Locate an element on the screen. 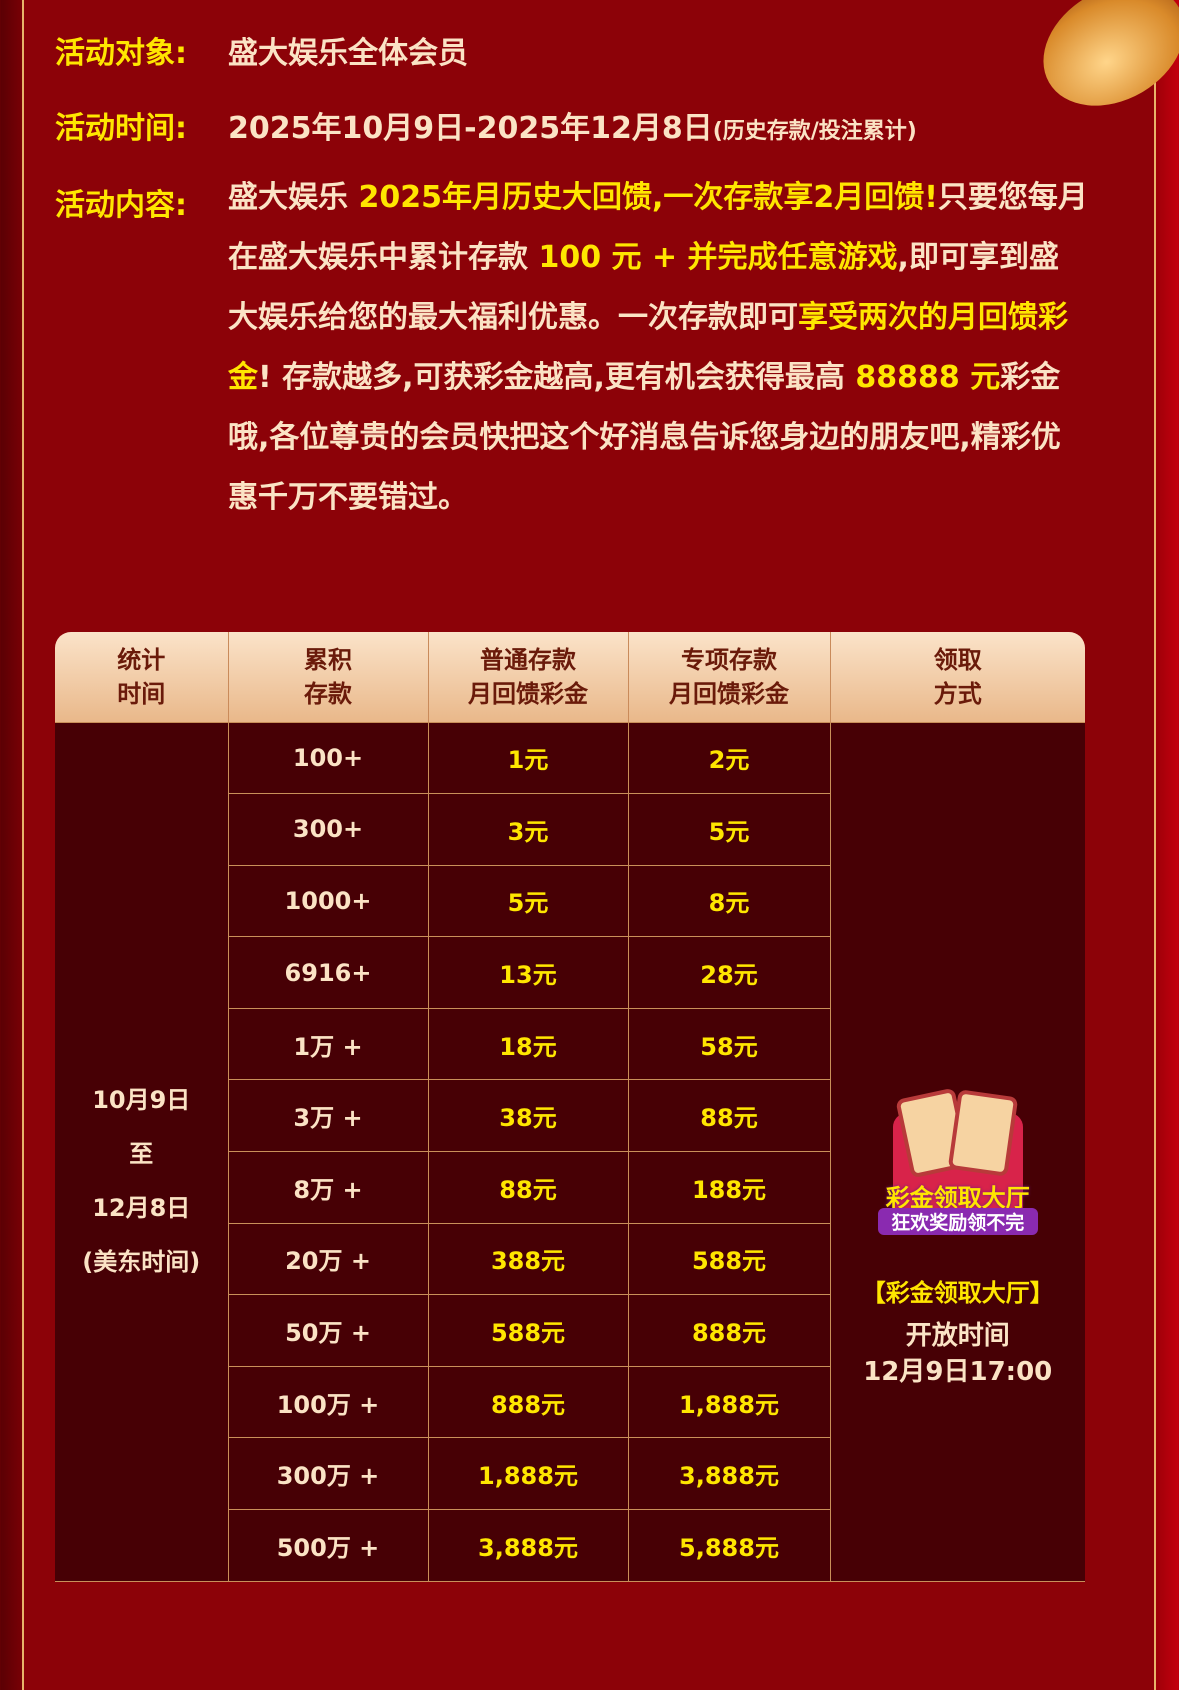 Image resolution: width=1179 pixels, height=1690 pixels. special-bonus-cell: 588元 is located at coordinates (729, 1259).